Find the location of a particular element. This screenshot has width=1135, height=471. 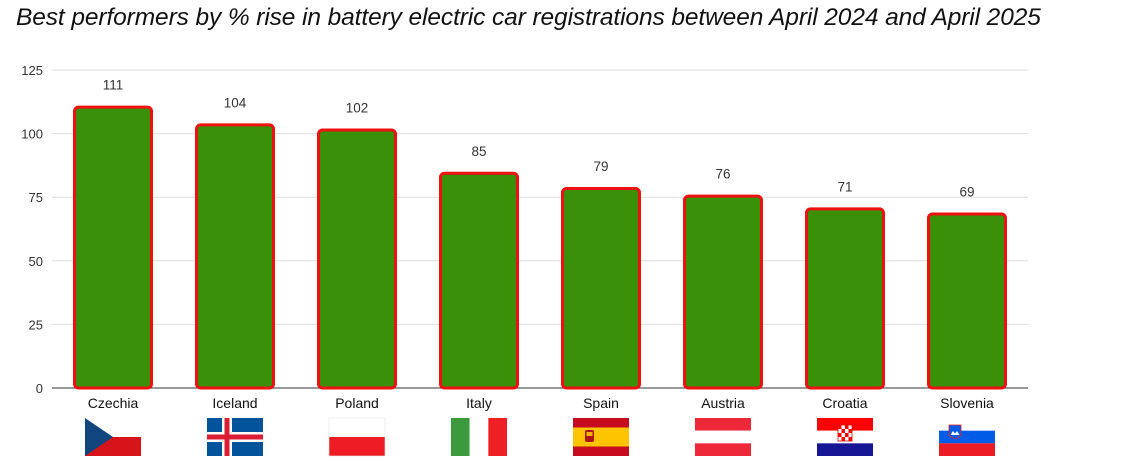

bar-spain is located at coordinates (601, 288).